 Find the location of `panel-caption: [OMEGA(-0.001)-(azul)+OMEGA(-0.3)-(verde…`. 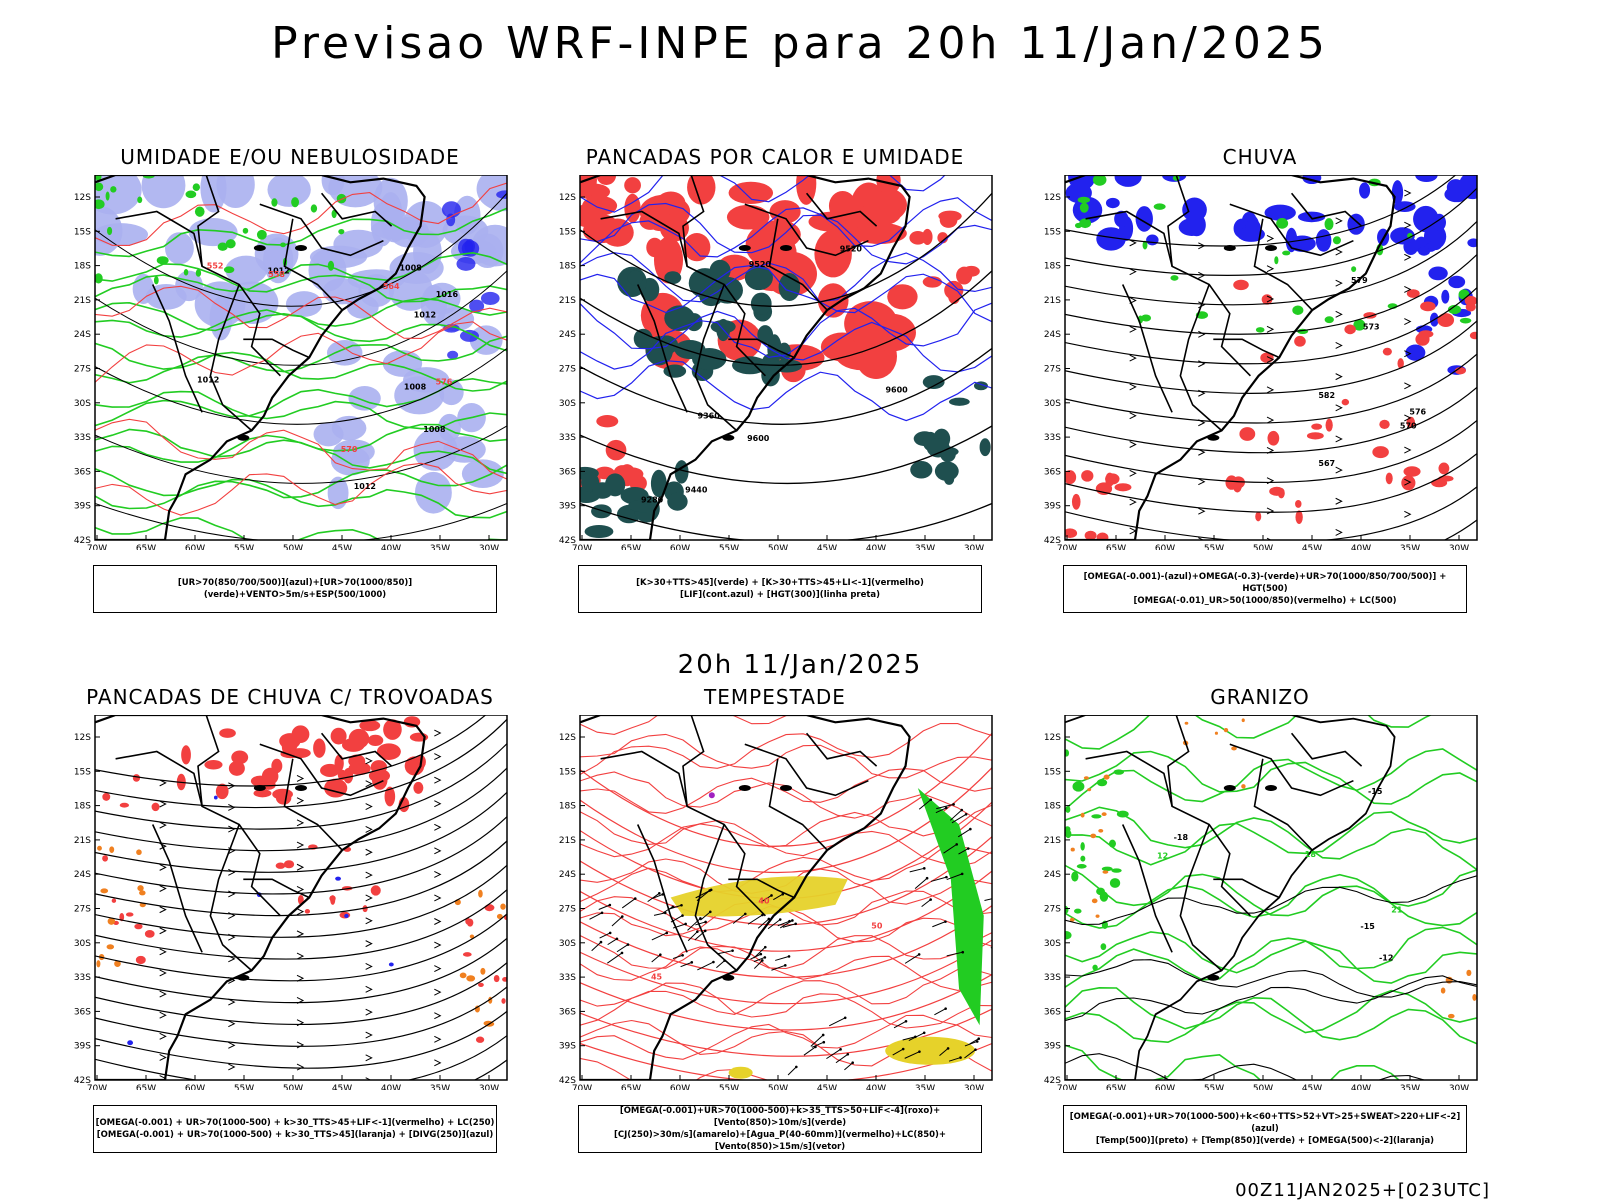

panel-caption: [OMEGA(-0.001)-(azul)+OMEGA(-0.3)-(verde… is located at coordinates (1265, 589).